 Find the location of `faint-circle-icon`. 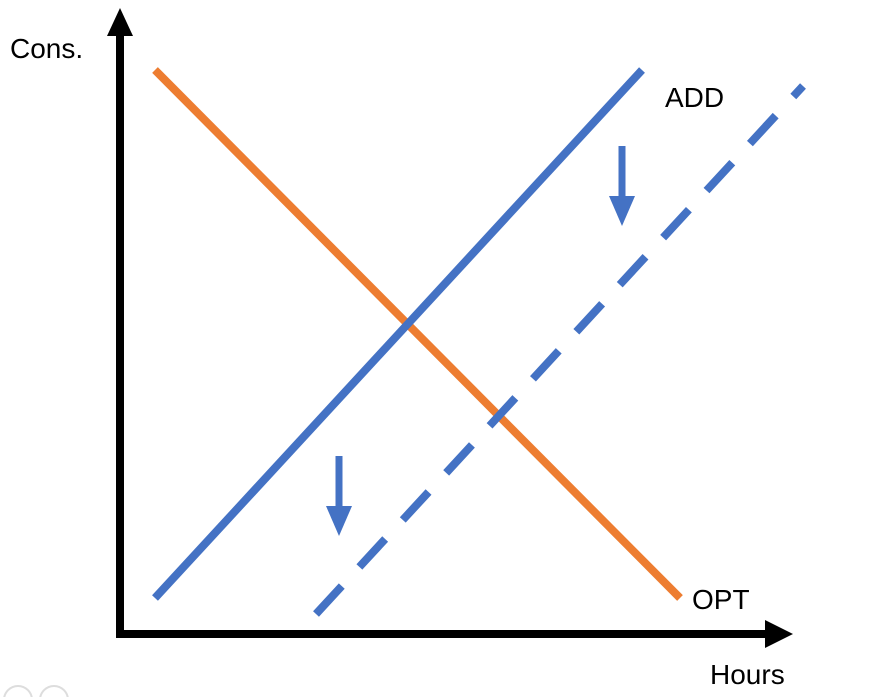

faint-circle-icon is located at coordinates (18, 691).